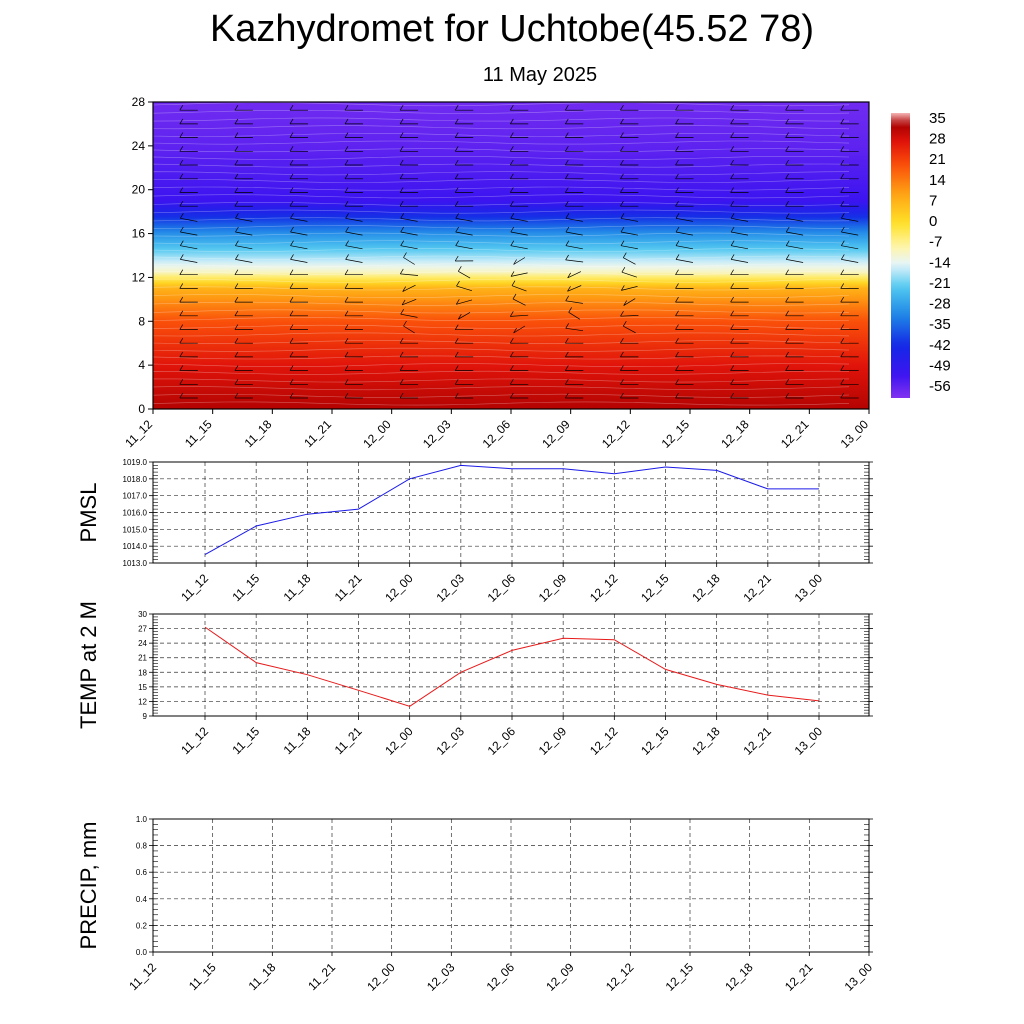 The width and height of the screenshot is (1024, 1024). Describe the element at coordinates (377, 434) in the screenshot. I see `x-tick-label: 12_00` at that location.